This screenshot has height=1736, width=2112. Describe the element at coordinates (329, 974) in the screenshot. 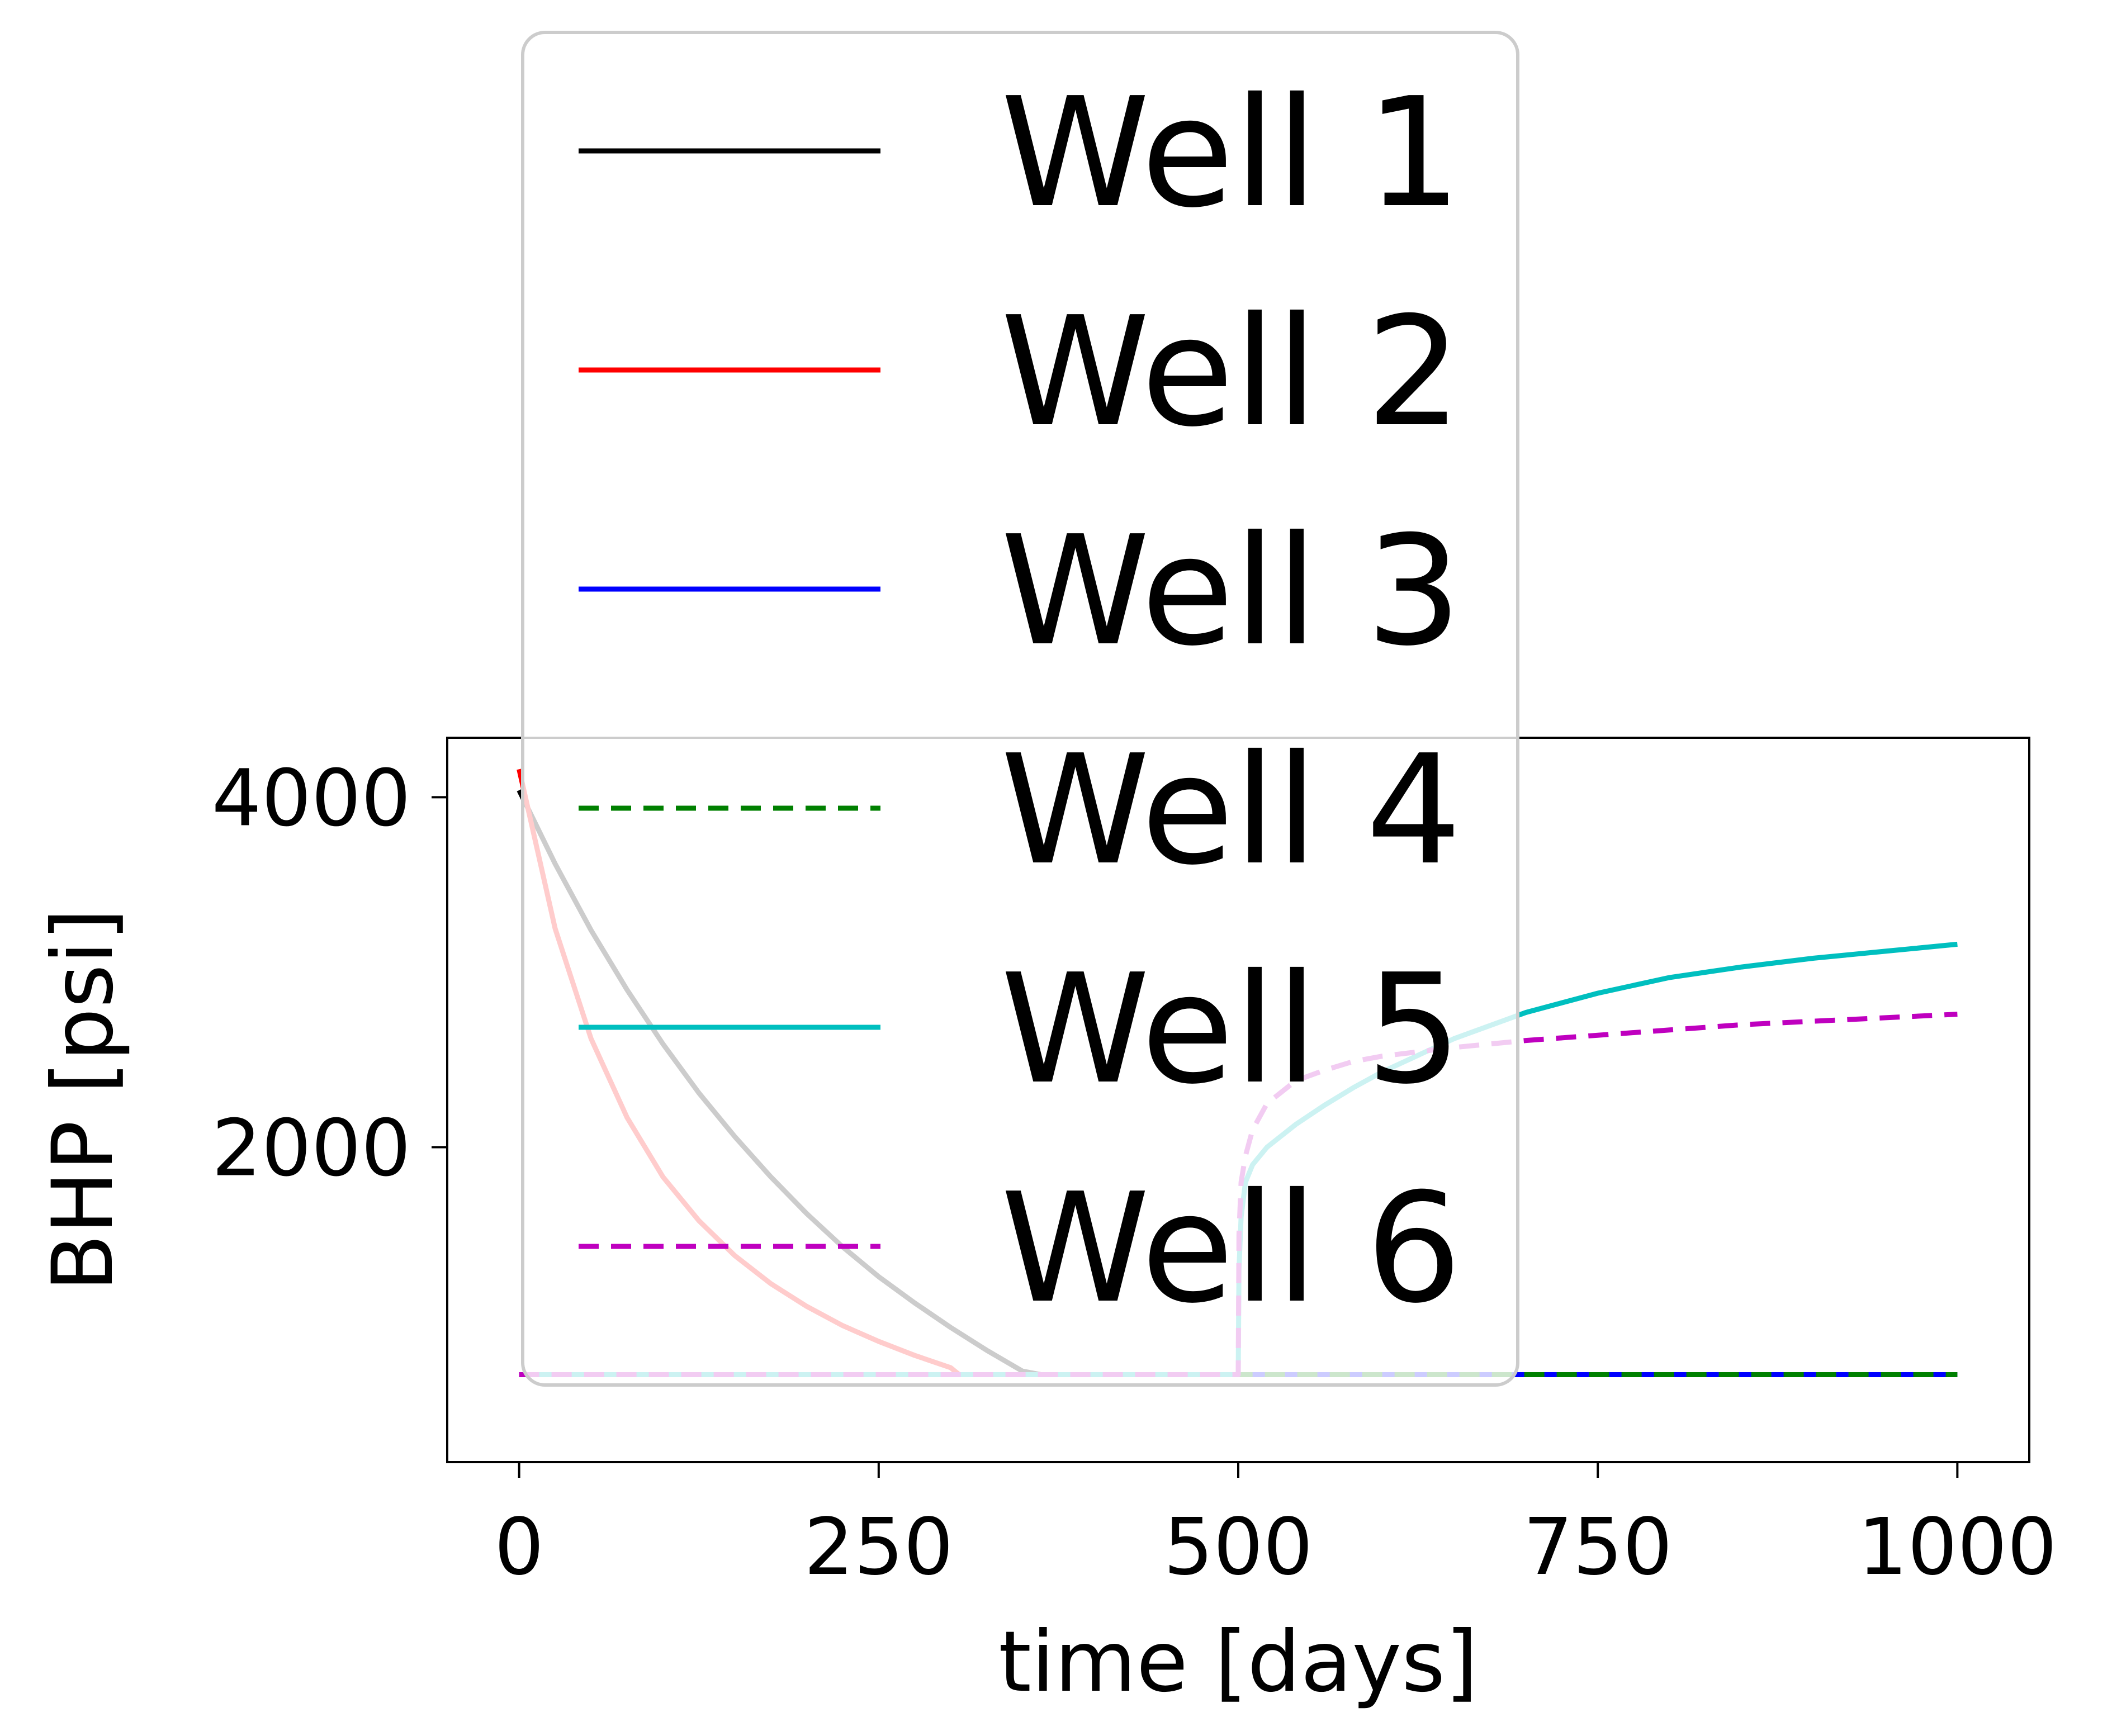

I see `y-axis-ticks: 2000 4000` at that location.